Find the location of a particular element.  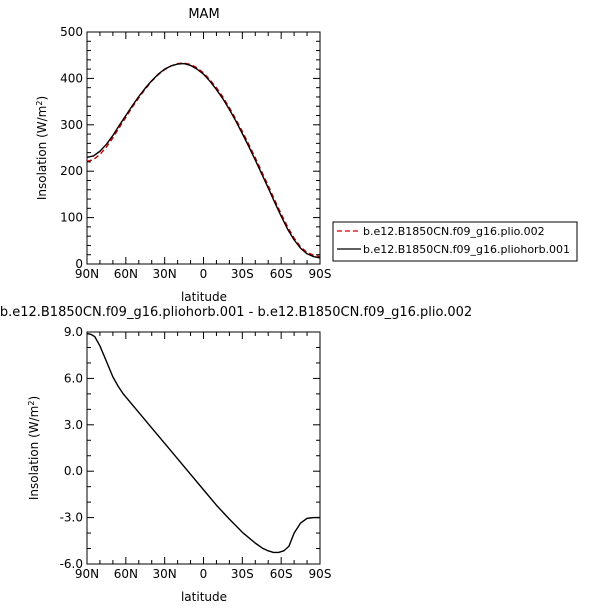

legend-label-plio: b.e12.B1850CN.f09_g16.plio.002 is located at coordinates (454, 231).